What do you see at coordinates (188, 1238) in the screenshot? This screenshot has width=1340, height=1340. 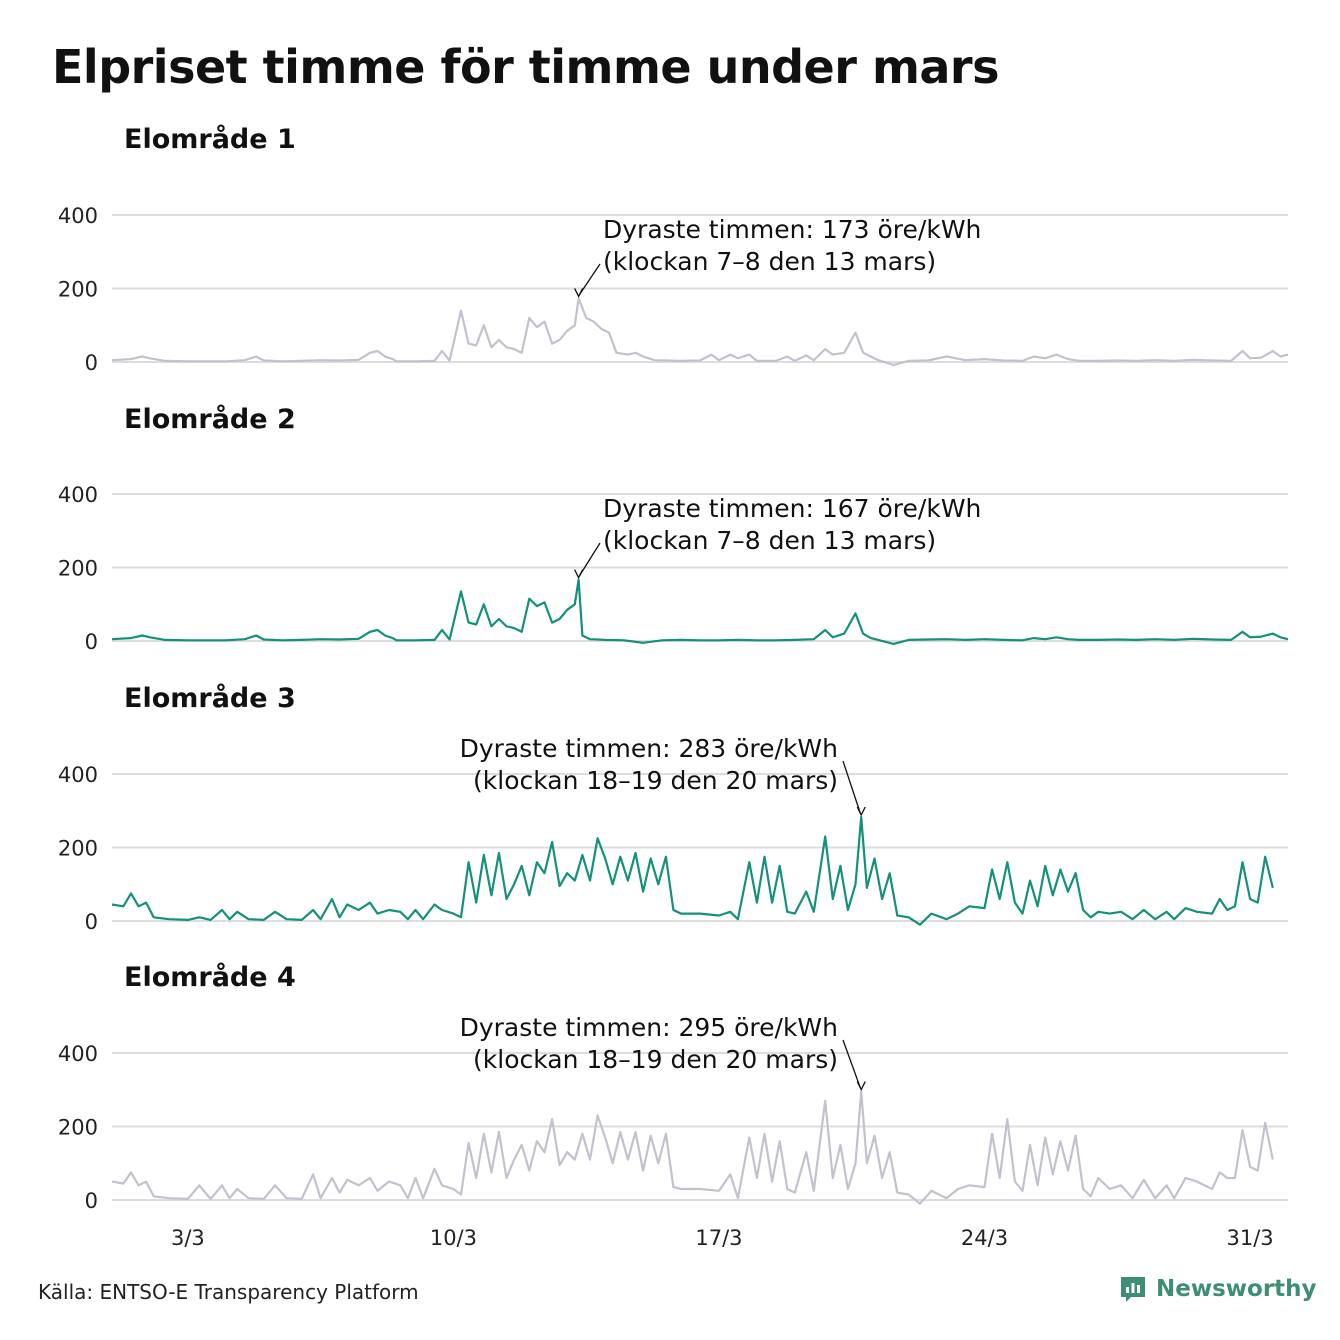 I see `x-tick-label: 3/3` at bounding box center [188, 1238].